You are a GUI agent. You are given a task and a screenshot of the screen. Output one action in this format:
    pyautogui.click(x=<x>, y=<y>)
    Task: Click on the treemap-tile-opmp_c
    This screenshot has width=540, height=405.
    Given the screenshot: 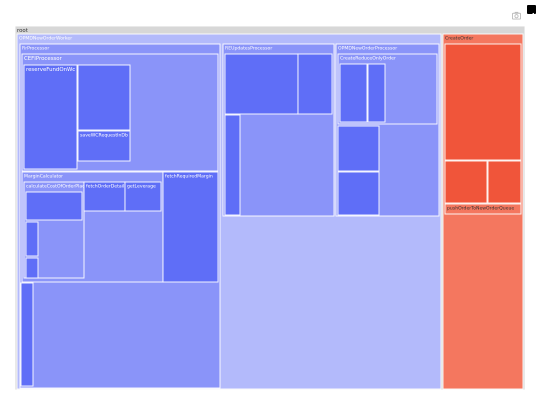 What is the action you would take?
    pyautogui.click(x=358, y=193)
    